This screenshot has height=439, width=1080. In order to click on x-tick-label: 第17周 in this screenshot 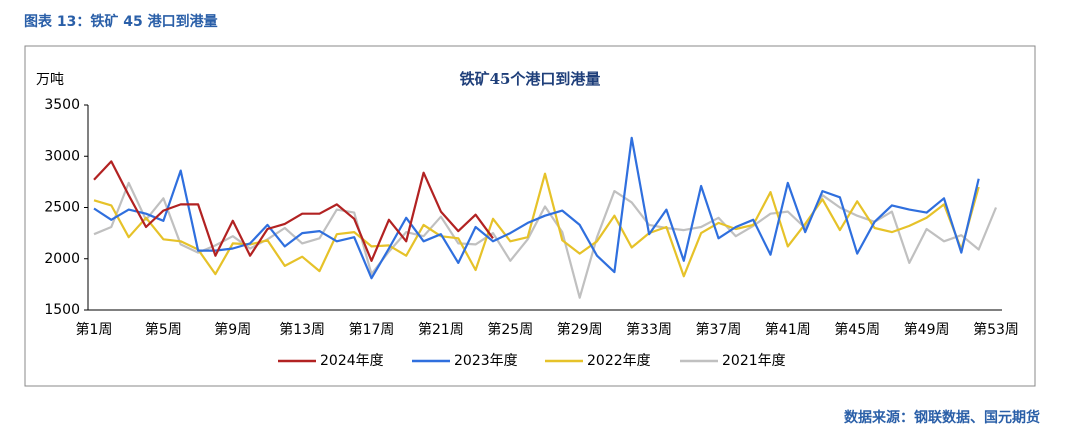, I will do `click(372, 329)`.